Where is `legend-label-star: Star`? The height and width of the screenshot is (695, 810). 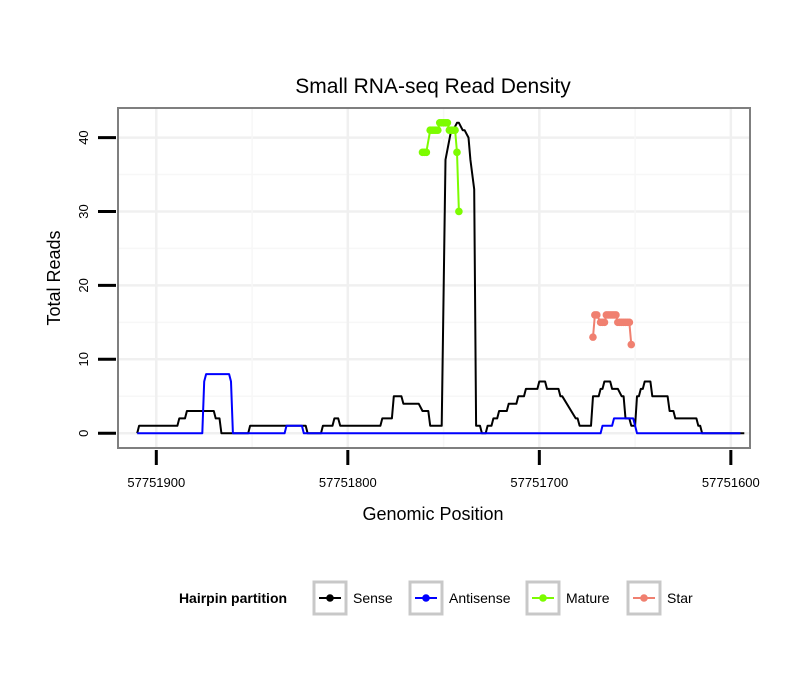
legend-label-star: Star is located at coordinates (680, 598).